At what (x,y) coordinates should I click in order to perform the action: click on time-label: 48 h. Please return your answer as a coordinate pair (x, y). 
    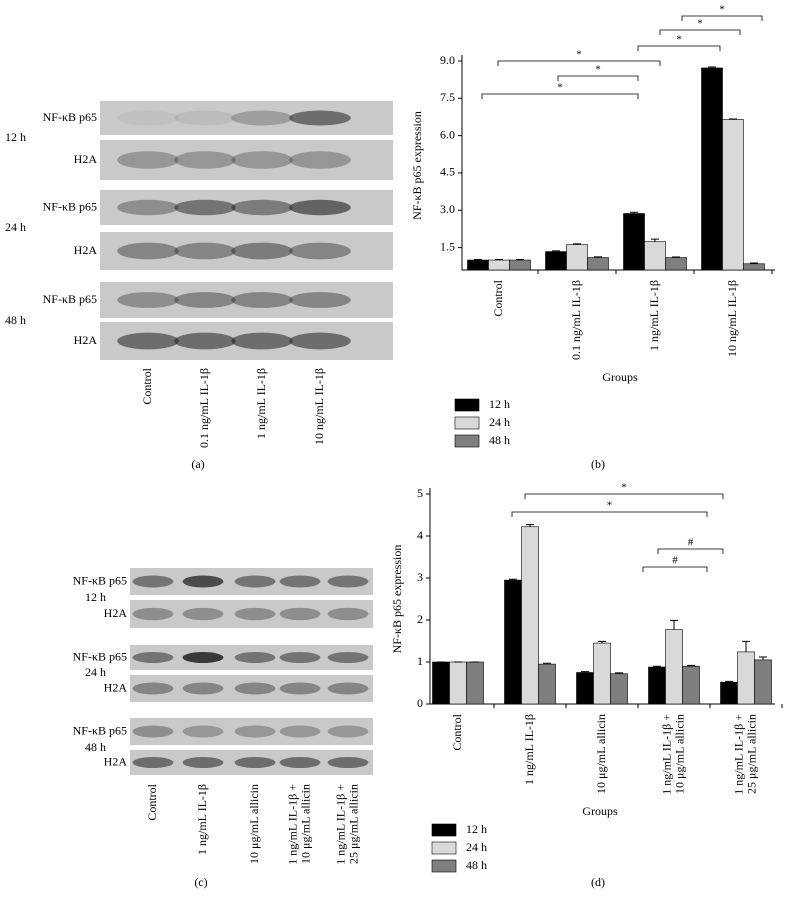
    Looking at the image, I should click on (95, 747).